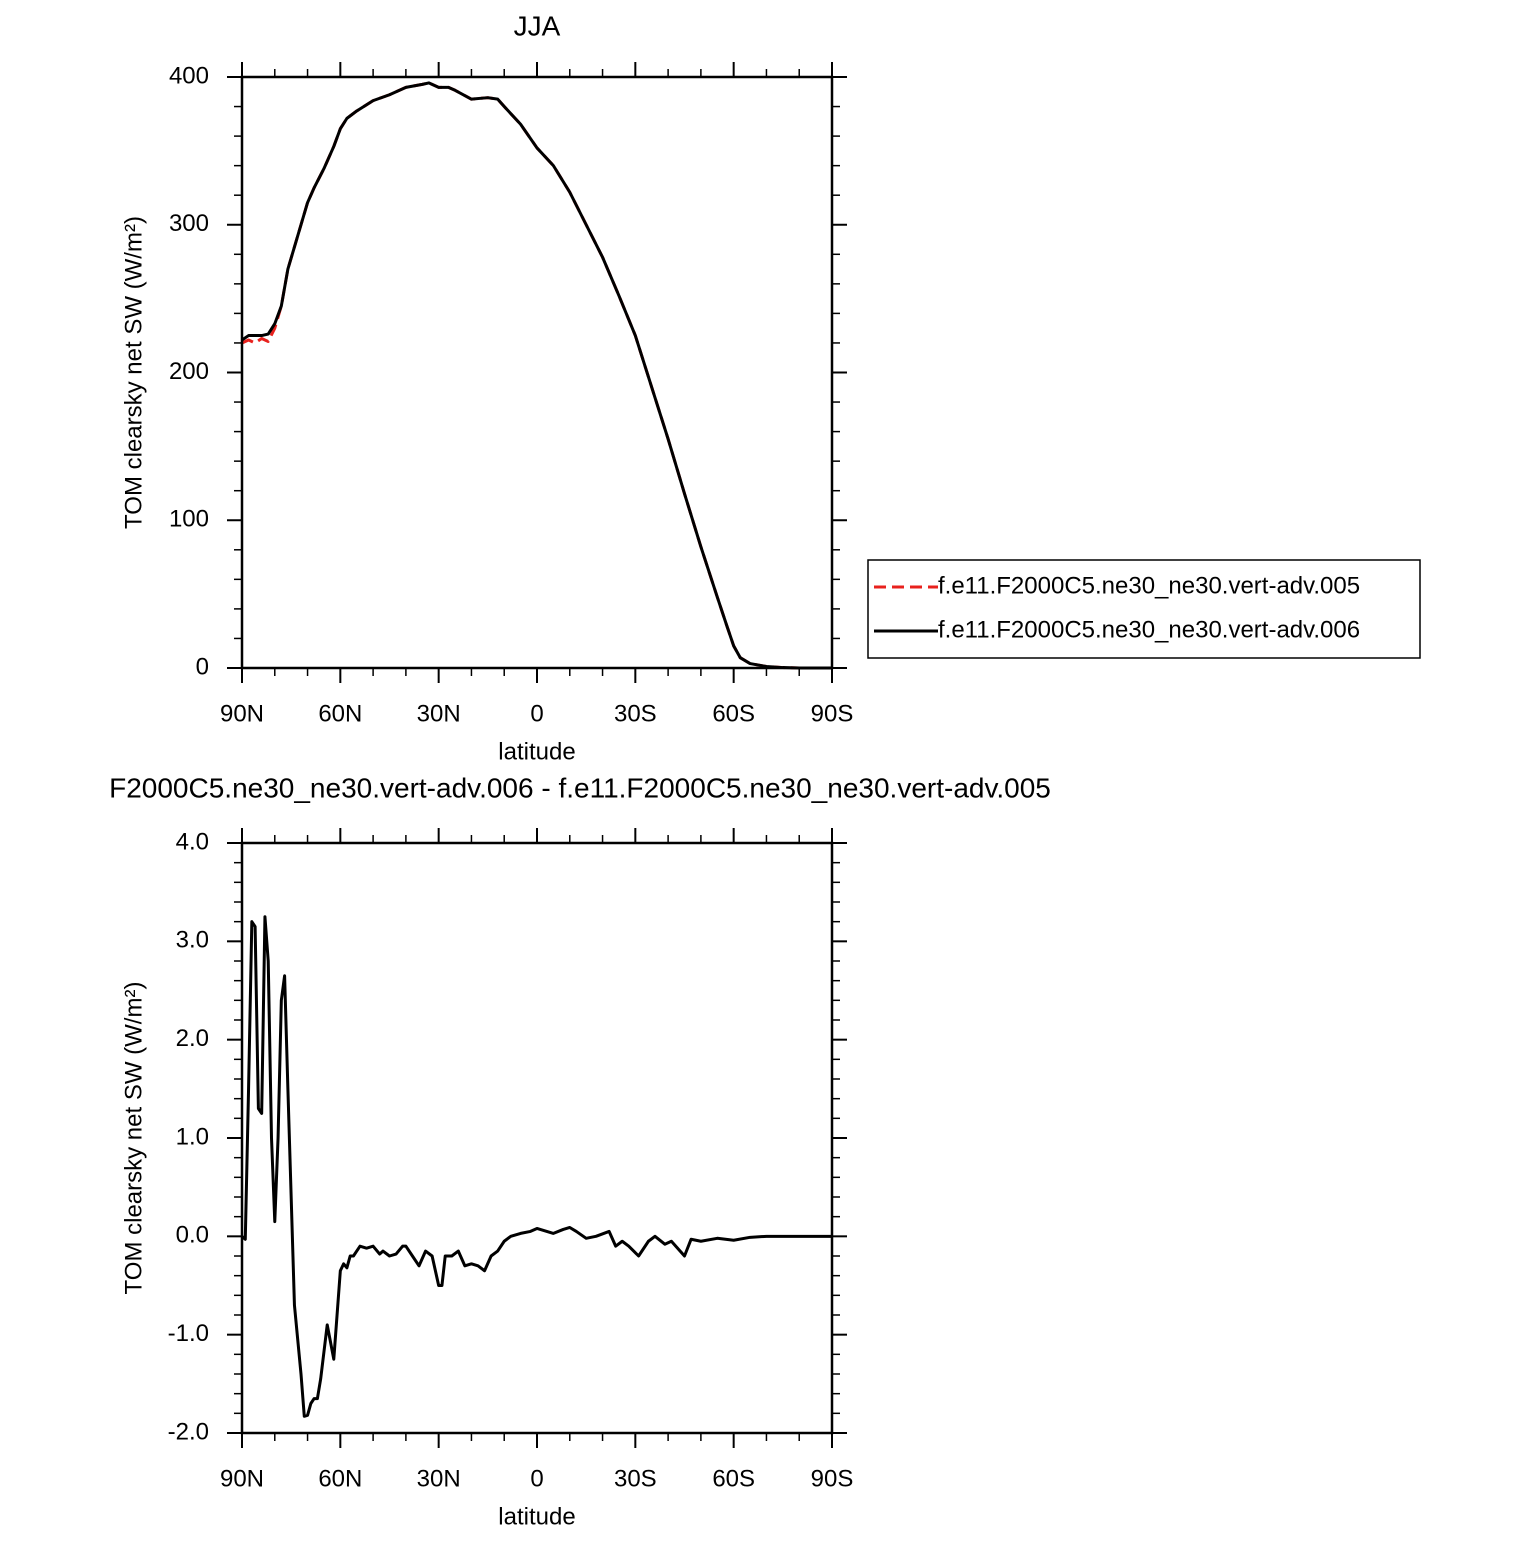  Describe the element at coordinates (192, 841) in the screenshot. I see `y-tick-label: 4.0` at that location.